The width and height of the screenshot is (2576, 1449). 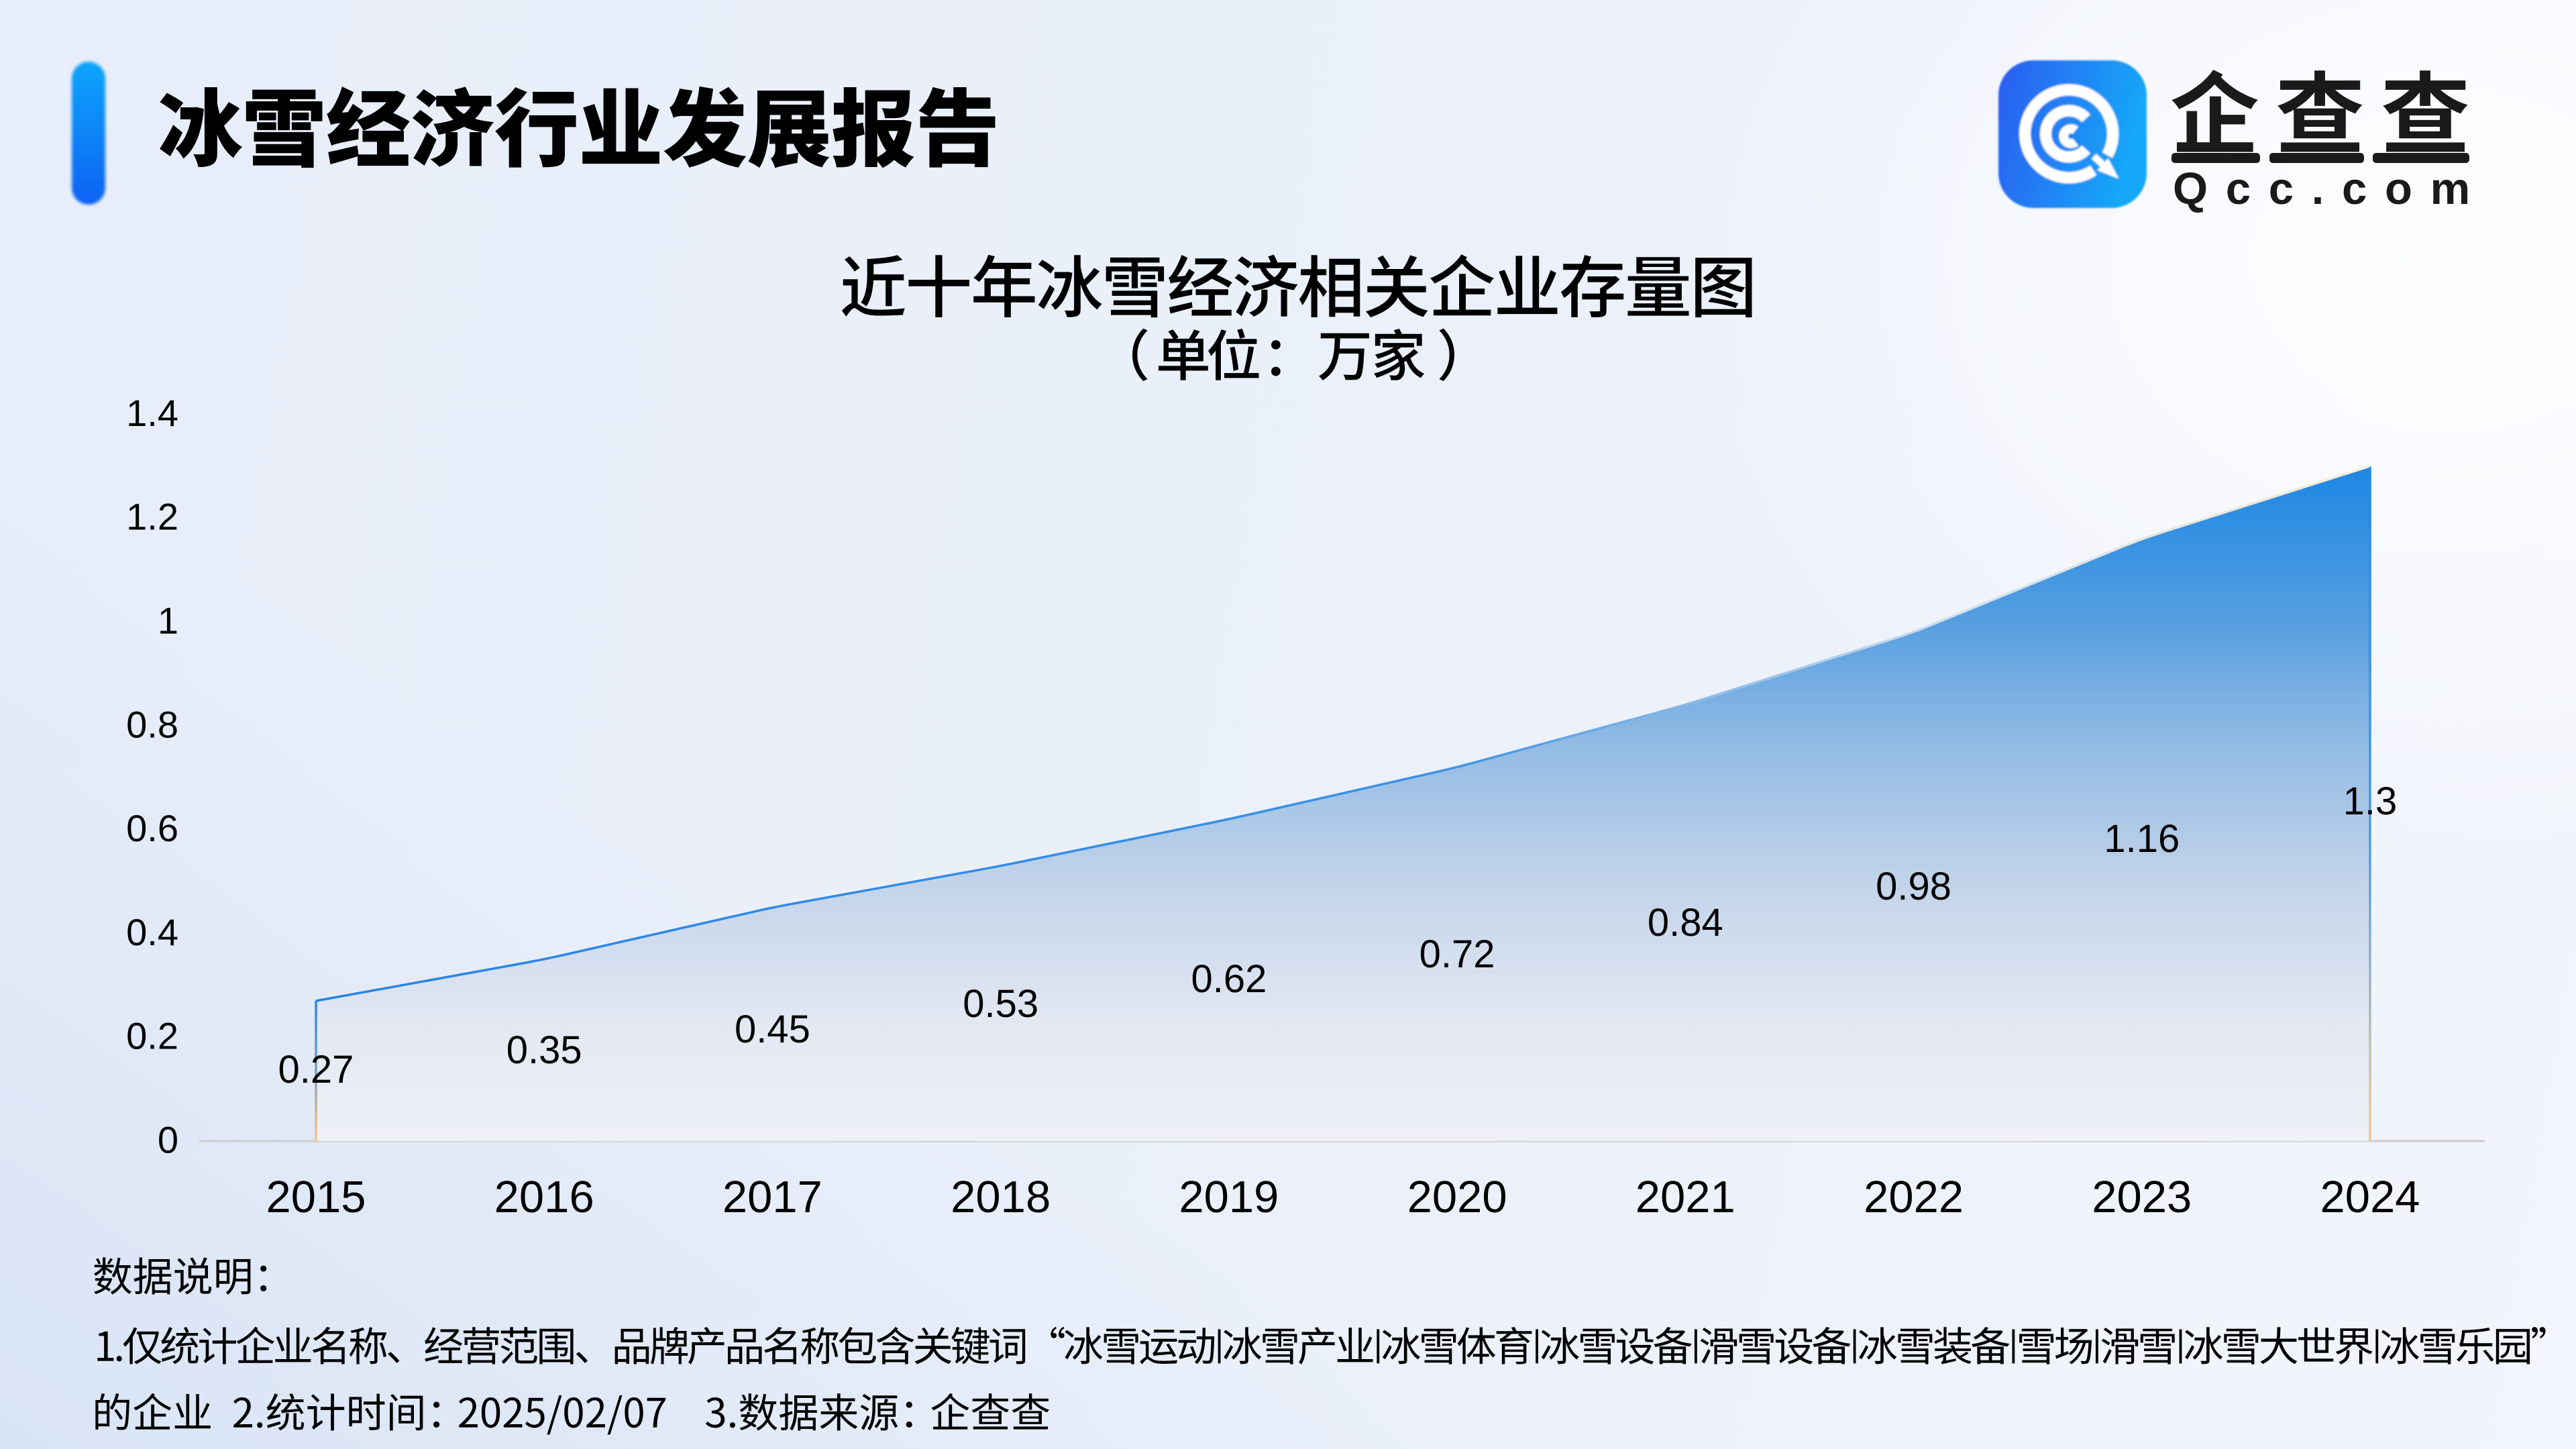 I want to click on svg-text: 0.98, so click(x=1913, y=886).